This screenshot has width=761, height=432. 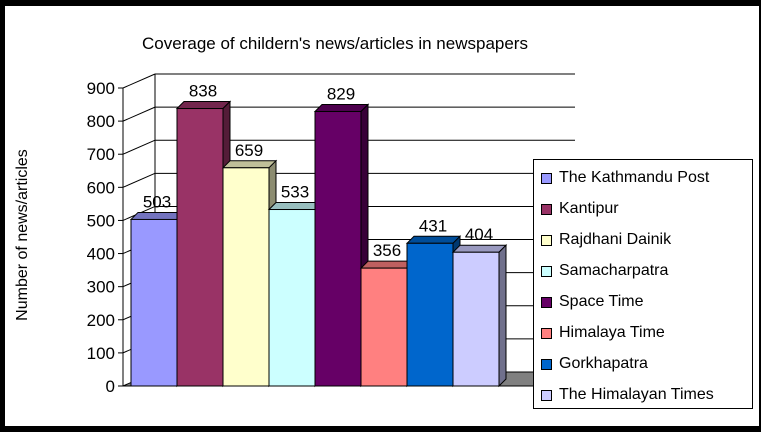 What do you see at coordinates (249, 150) in the screenshot?
I see `data-label: 659` at bounding box center [249, 150].